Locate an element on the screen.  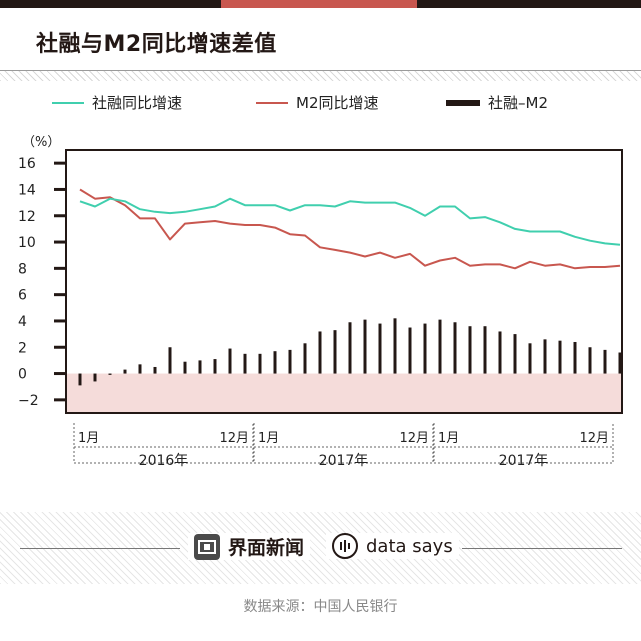
y-tick-label: 4 is located at coordinates (22, 322).